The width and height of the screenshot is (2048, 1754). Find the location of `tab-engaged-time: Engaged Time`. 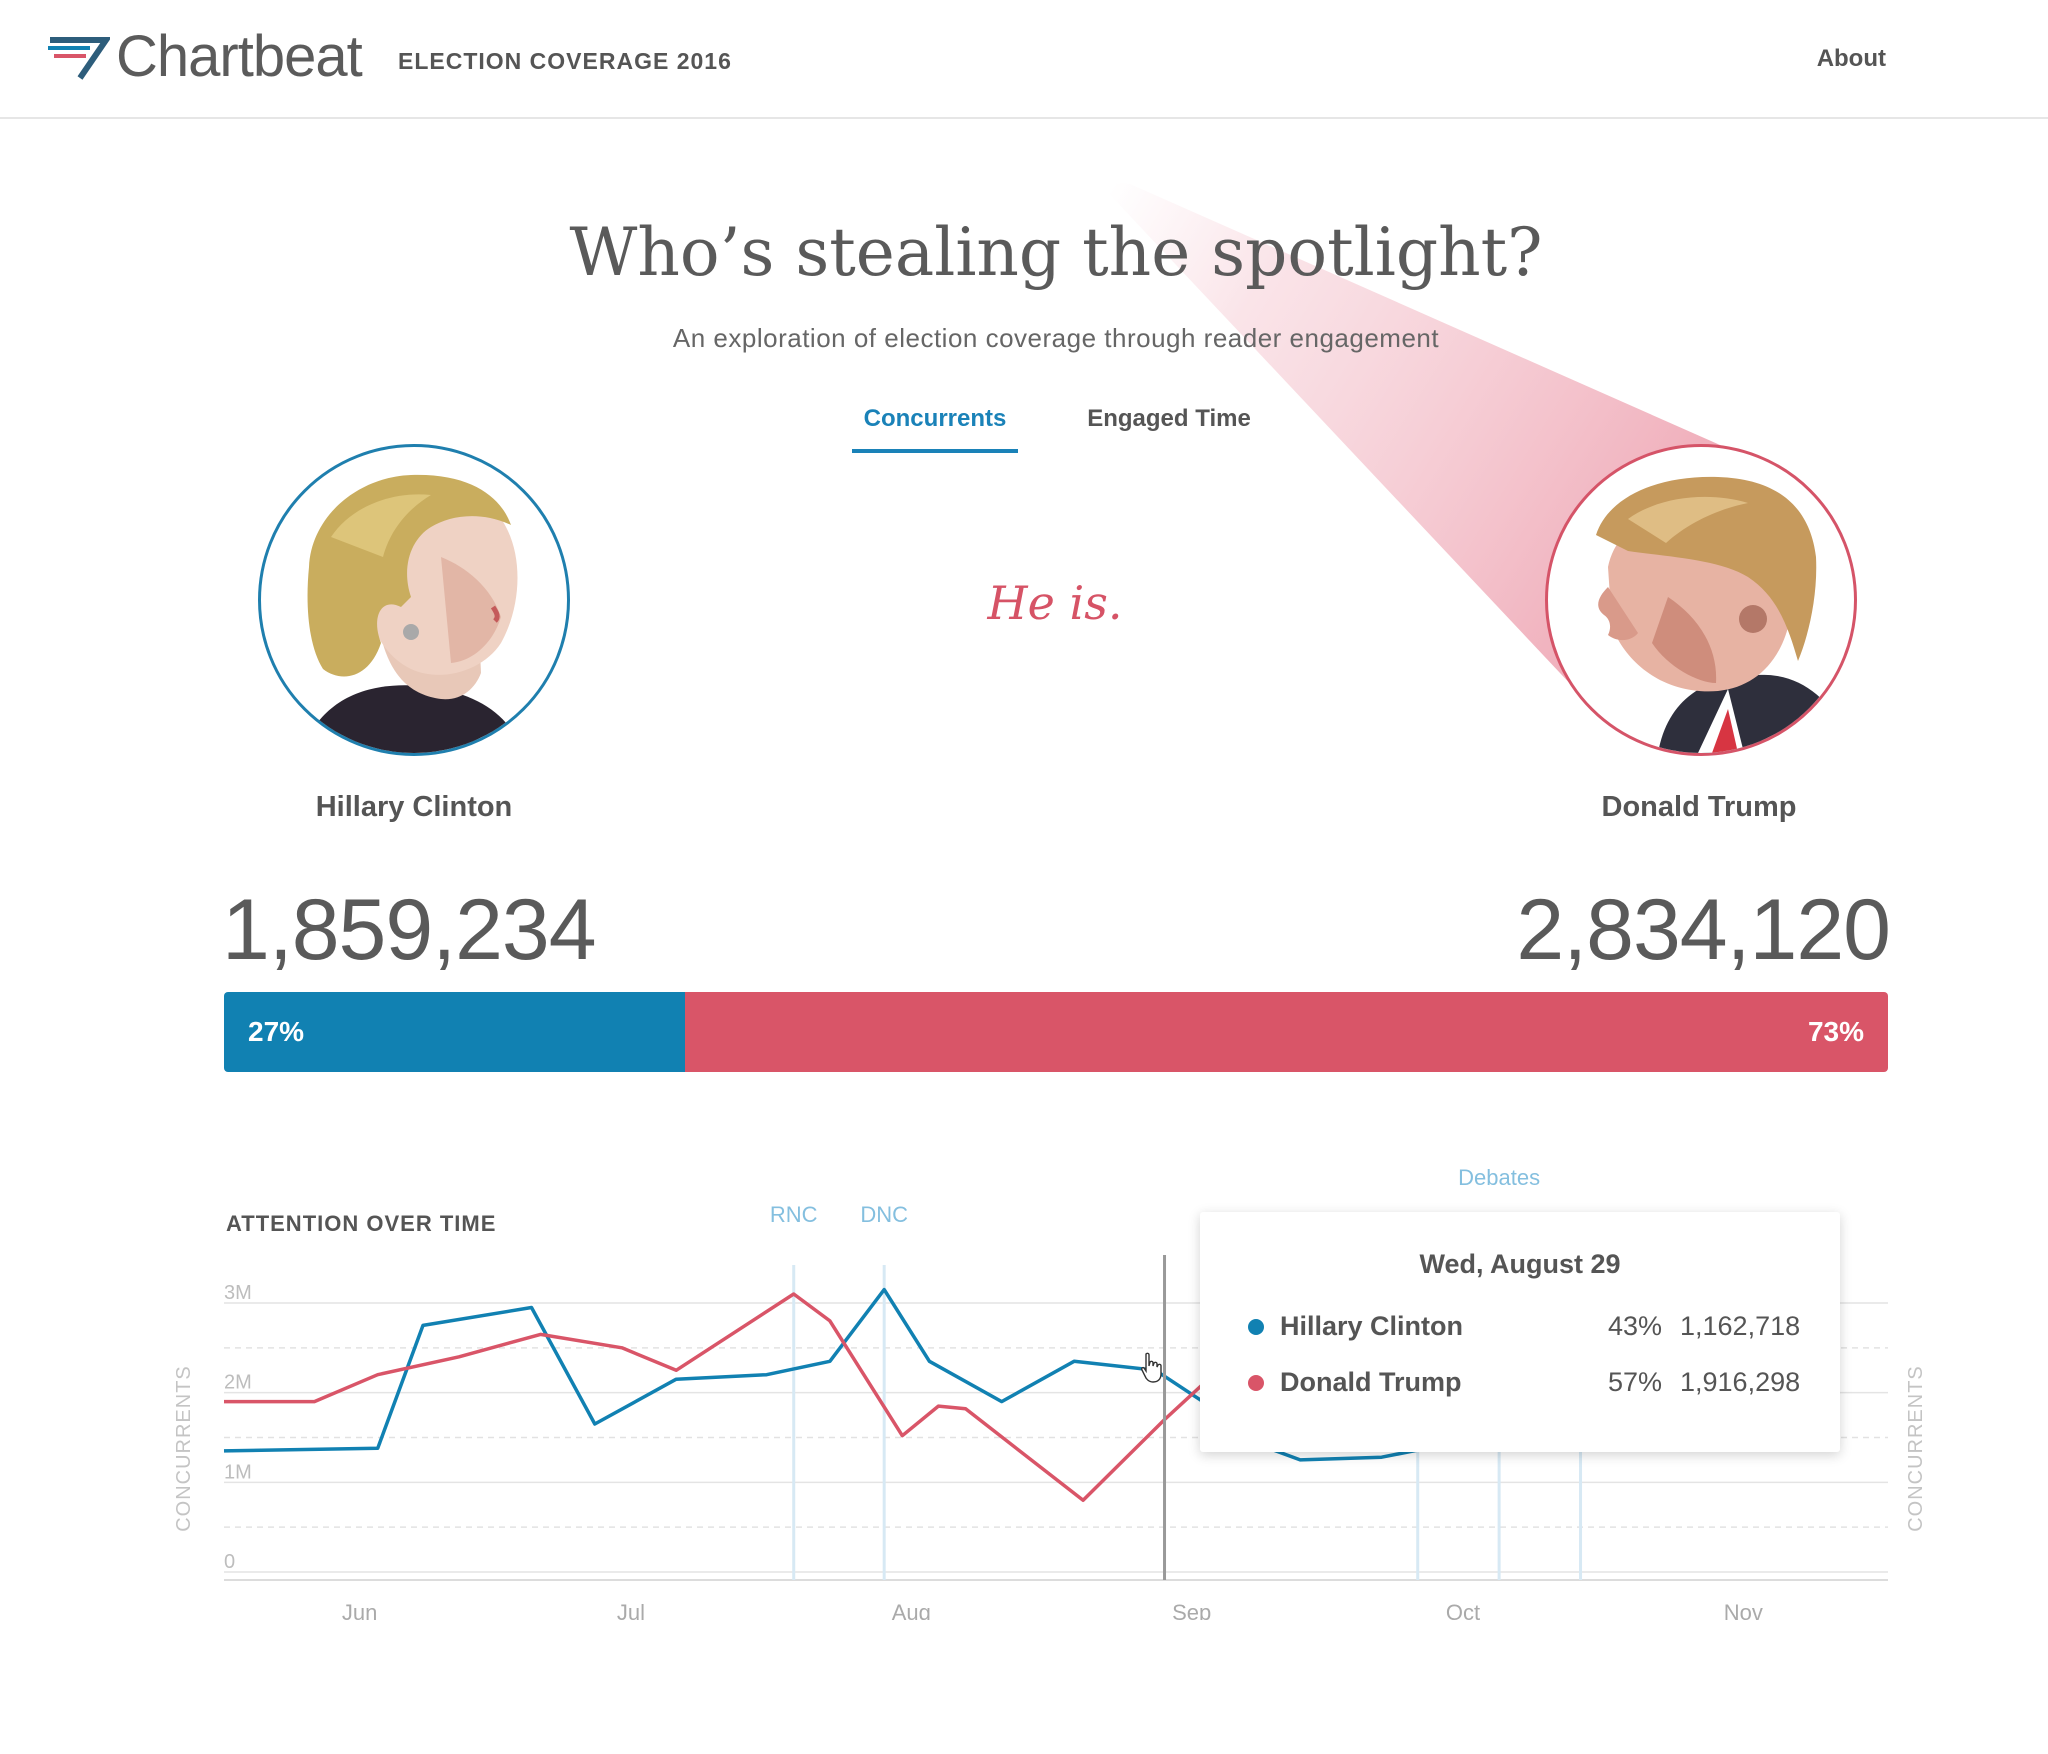

tab-engaged-time: Engaged Time is located at coordinates (1169, 418).